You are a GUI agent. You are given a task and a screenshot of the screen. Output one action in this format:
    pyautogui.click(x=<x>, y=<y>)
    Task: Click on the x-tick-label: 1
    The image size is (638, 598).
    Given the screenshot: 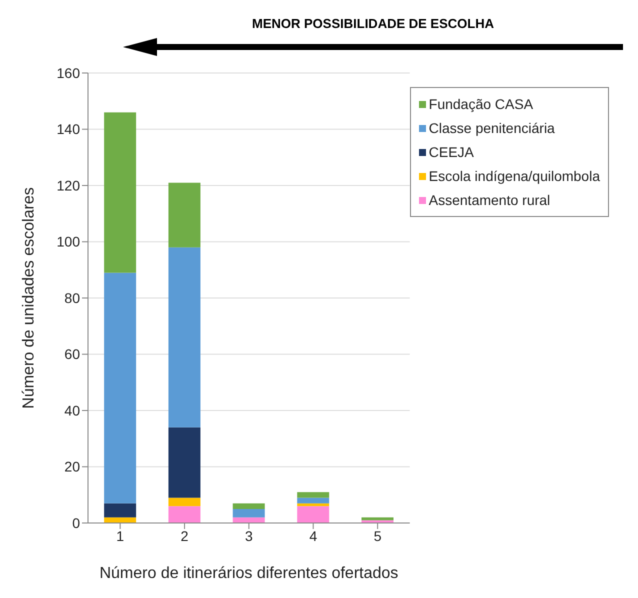 What is the action you would take?
    pyautogui.click(x=120, y=536)
    